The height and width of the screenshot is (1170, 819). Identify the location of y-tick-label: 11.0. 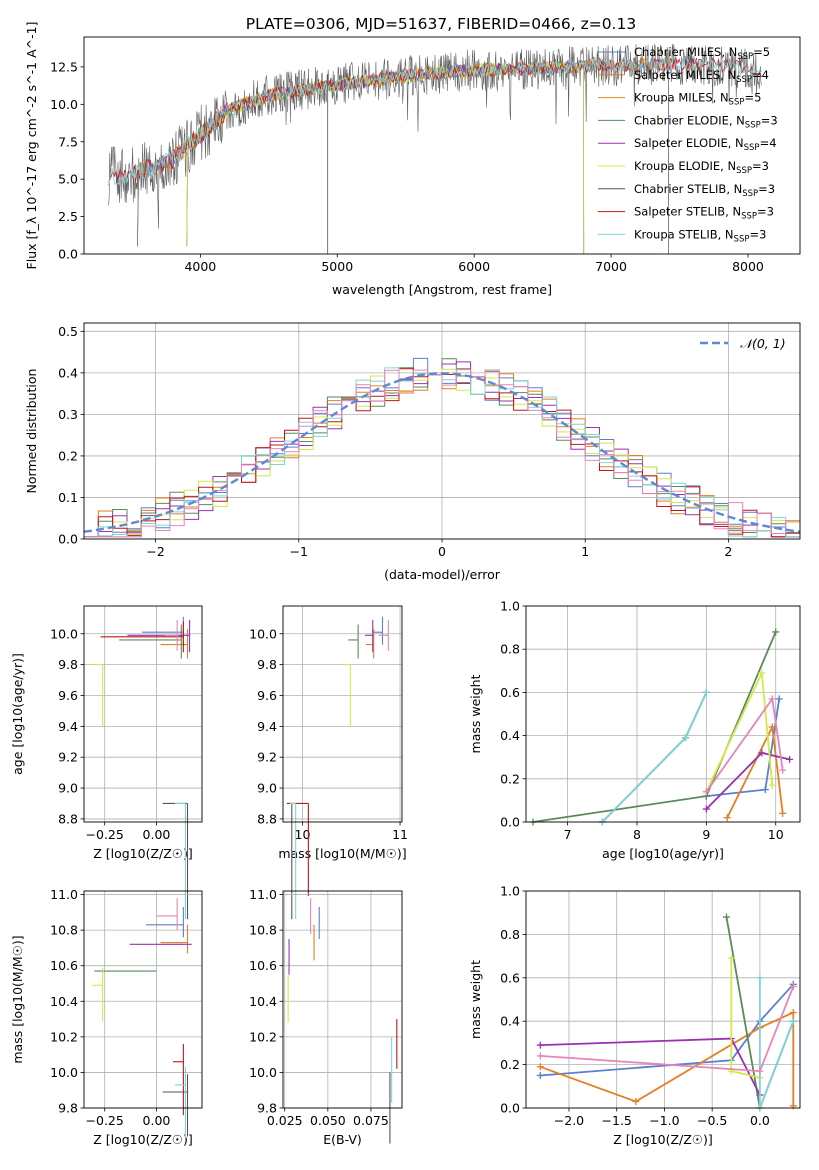
(263, 894).